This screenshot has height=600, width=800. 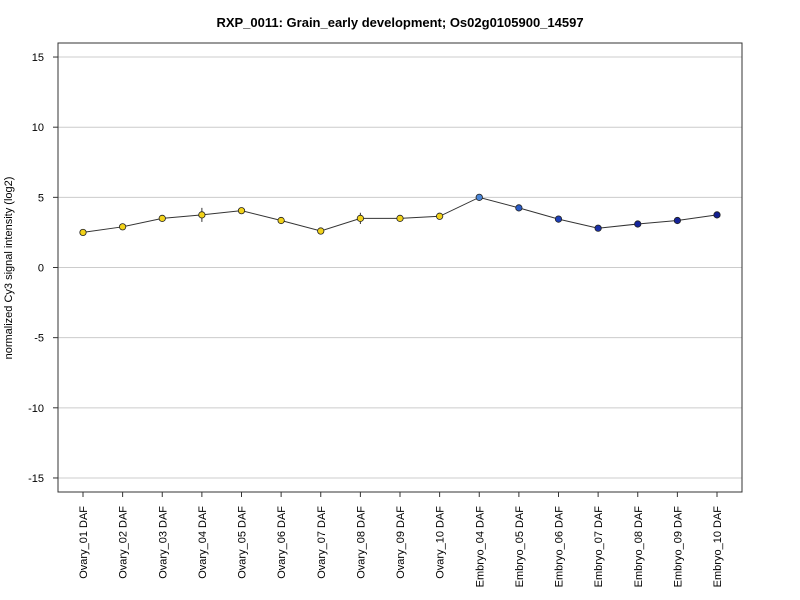 I want to click on y-tick-label: 0, so click(x=41, y=269).